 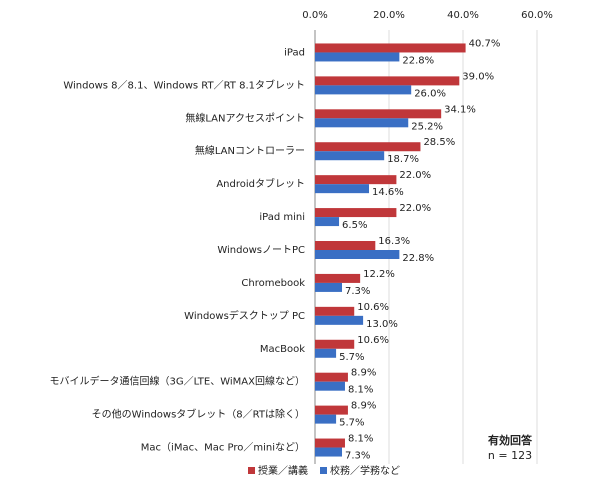 I want to click on y-tick-label: iPad, so click(x=294, y=52).